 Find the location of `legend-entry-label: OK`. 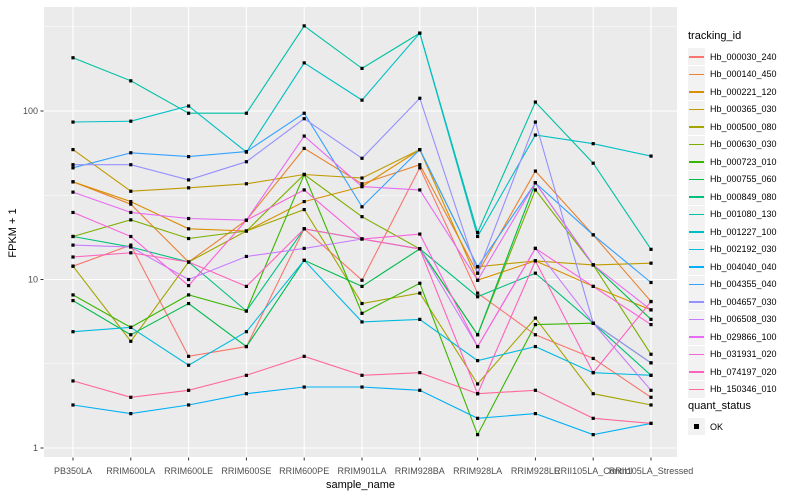

legend-entry-label: OK is located at coordinates (717, 426).